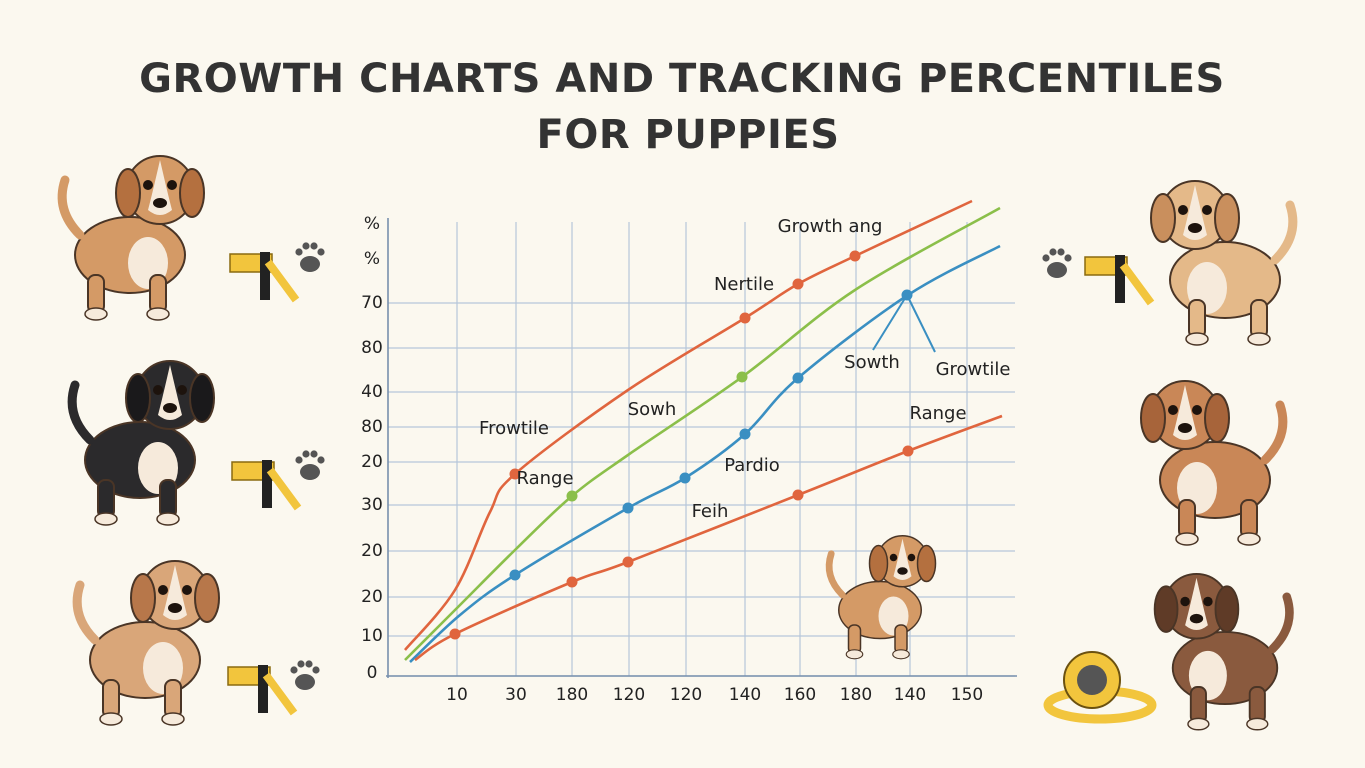 Image resolution: width=1365 pixels, height=768 pixels. What do you see at coordinates (372, 462) in the screenshot?
I see `y-tick-label: 20` at bounding box center [372, 462].